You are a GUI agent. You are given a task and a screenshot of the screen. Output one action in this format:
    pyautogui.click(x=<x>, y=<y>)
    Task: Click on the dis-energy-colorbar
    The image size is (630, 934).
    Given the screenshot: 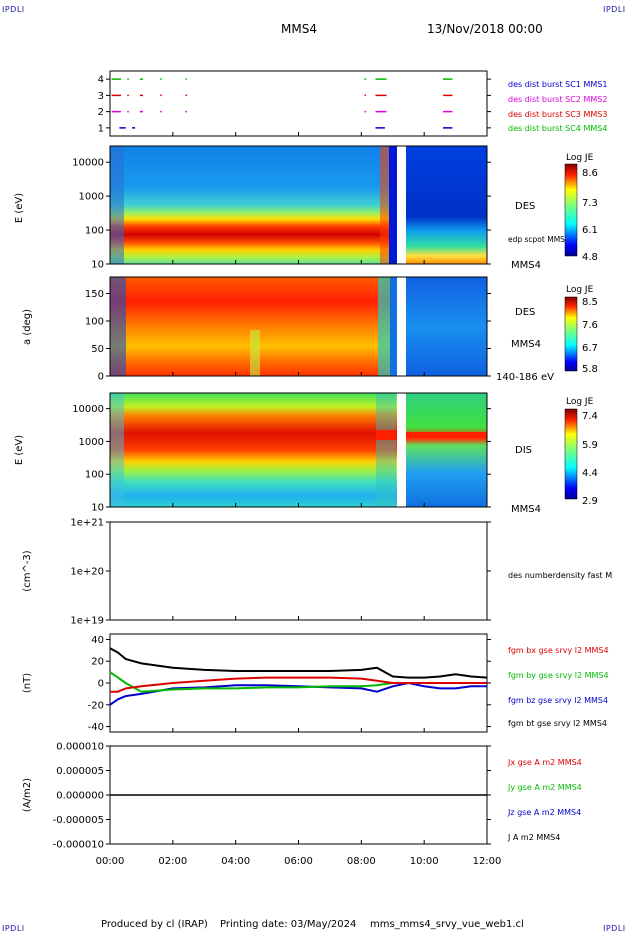 What is the action you would take?
    pyautogui.click(x=571, y=454)
    